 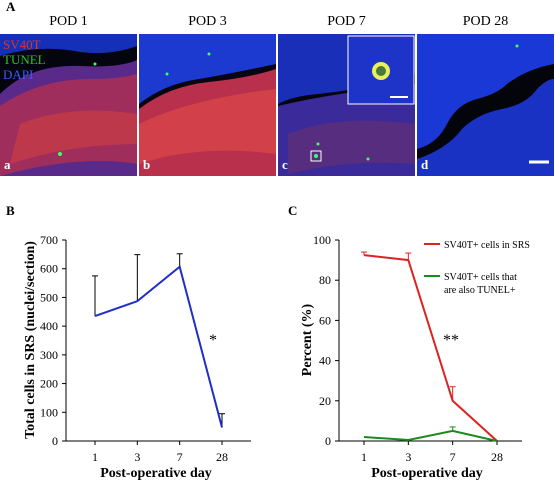 I want to click on legend-tunel: TUNEL, so click(x=24, y=59).